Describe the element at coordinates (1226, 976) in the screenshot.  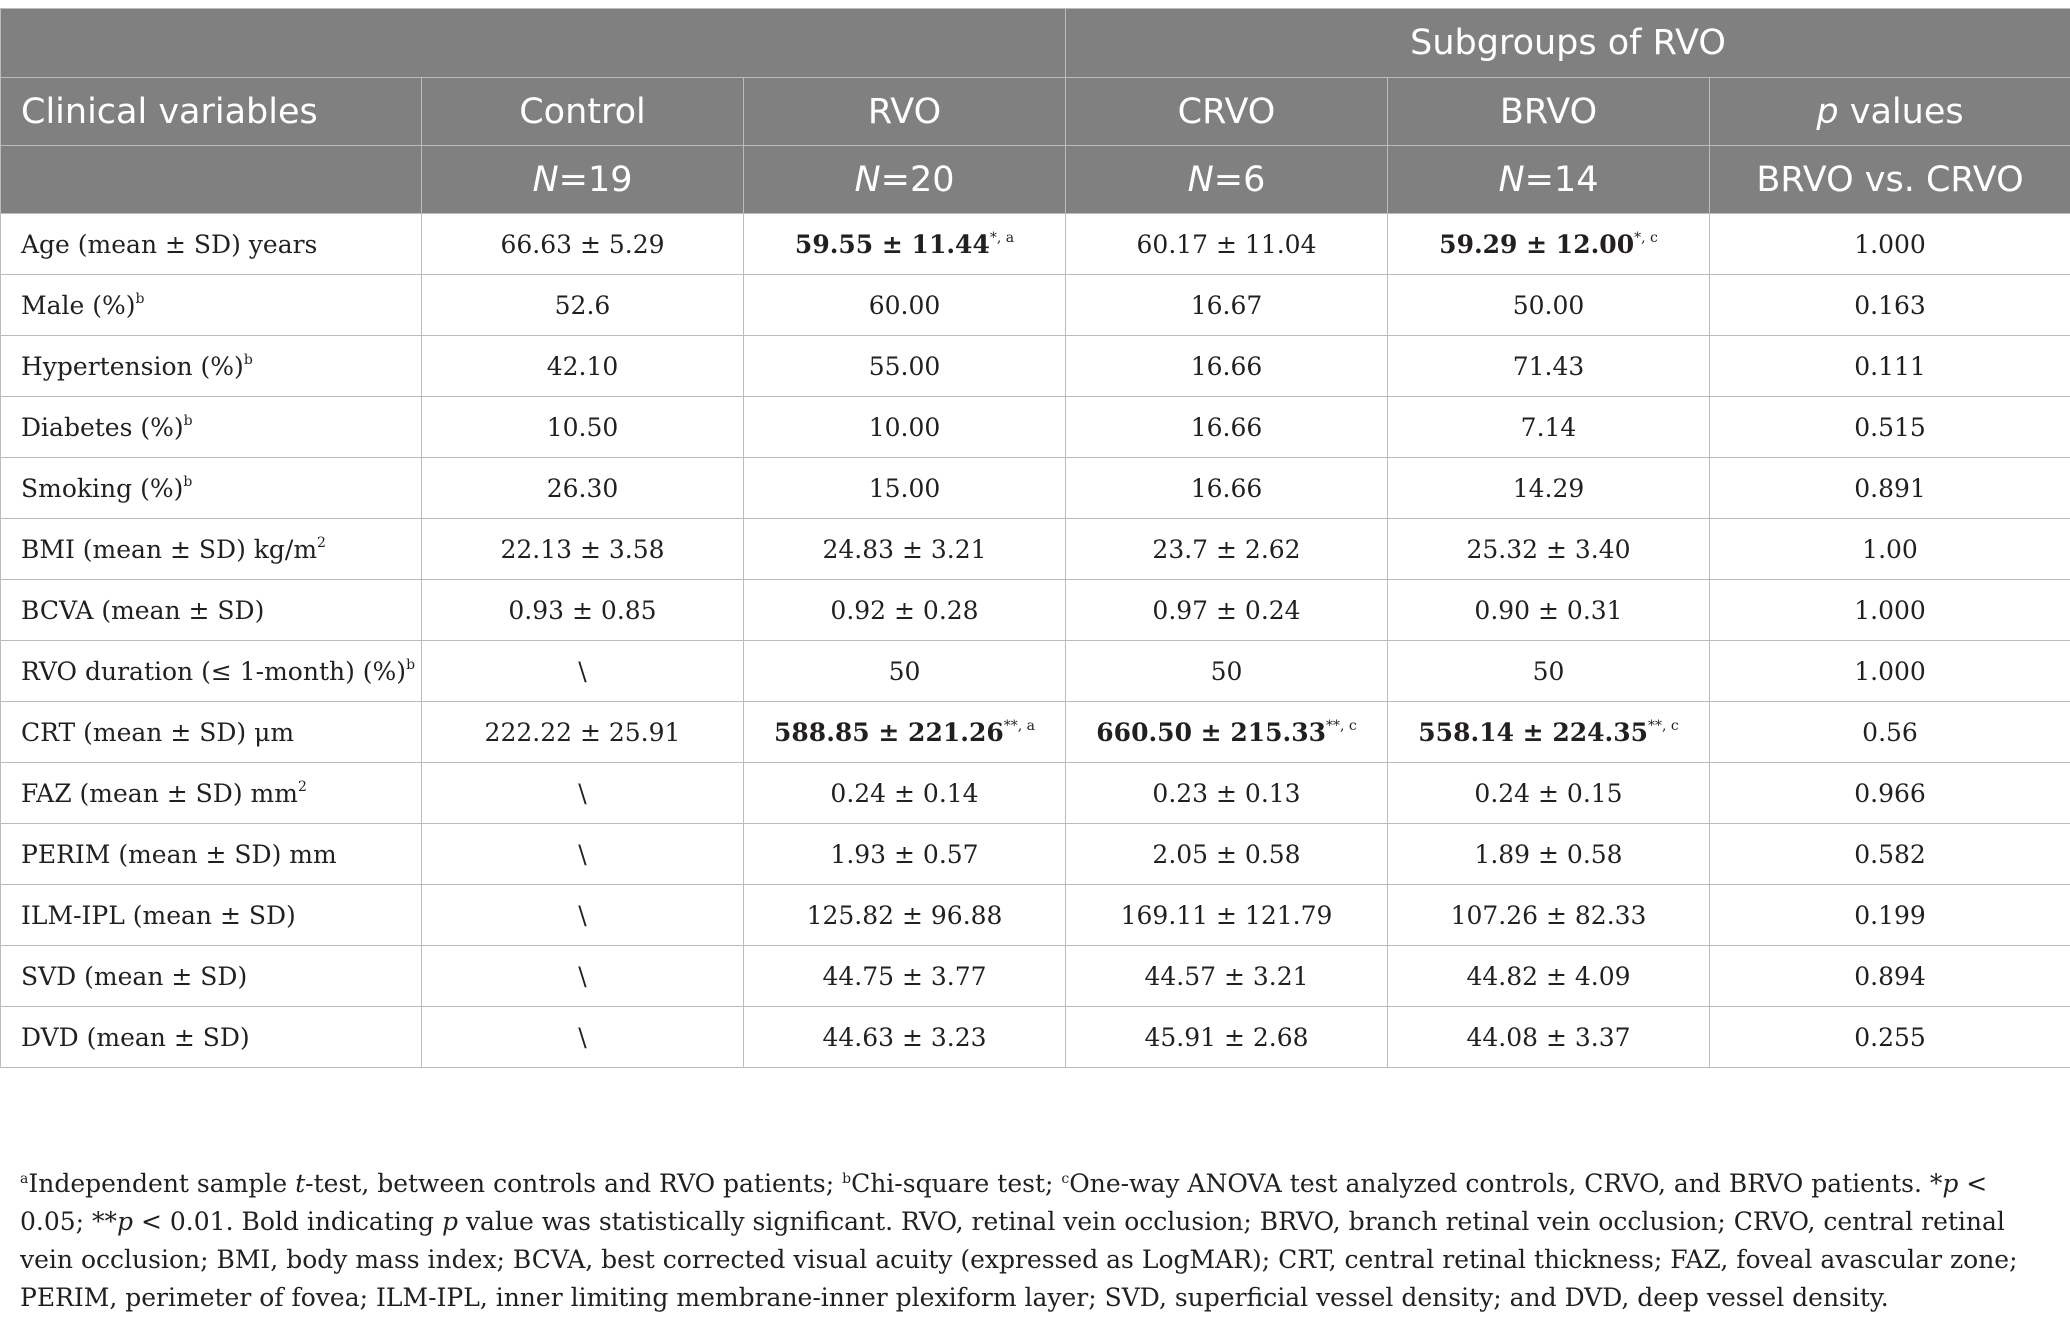
I see `crvo-value: 44.57 ± 3.21` at that location.